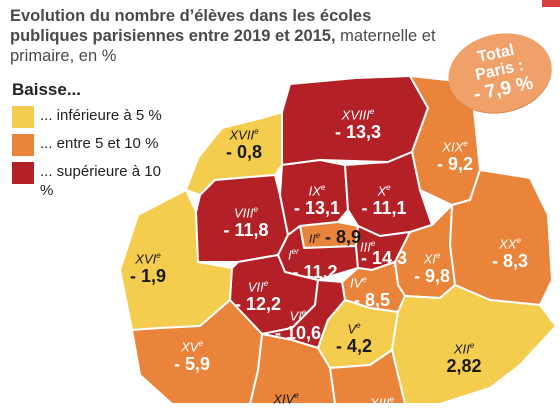 The height and width of the screenshot is (410, 560). Describe the element at coordinates (23, 145) in the screenshot. I see `legend-swatch-mid` at that location.